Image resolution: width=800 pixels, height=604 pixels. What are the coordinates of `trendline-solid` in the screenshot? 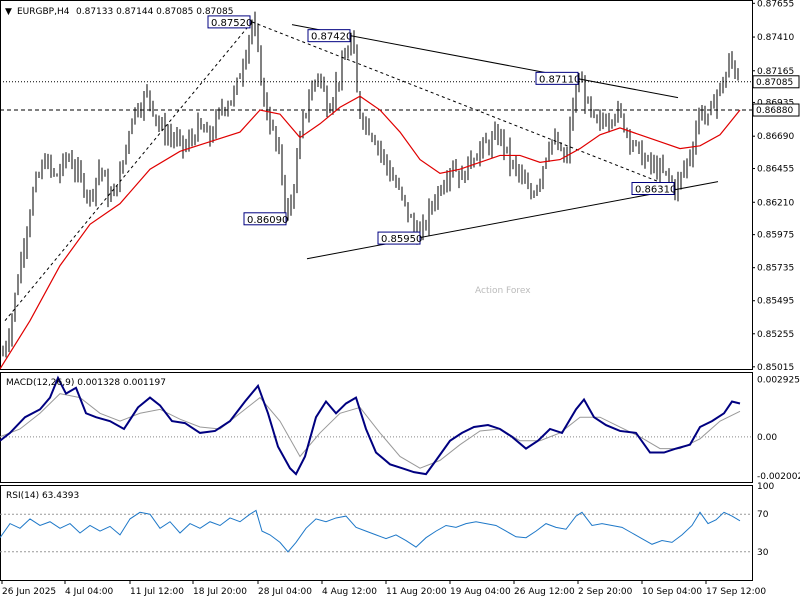 It's located at (485, 61).